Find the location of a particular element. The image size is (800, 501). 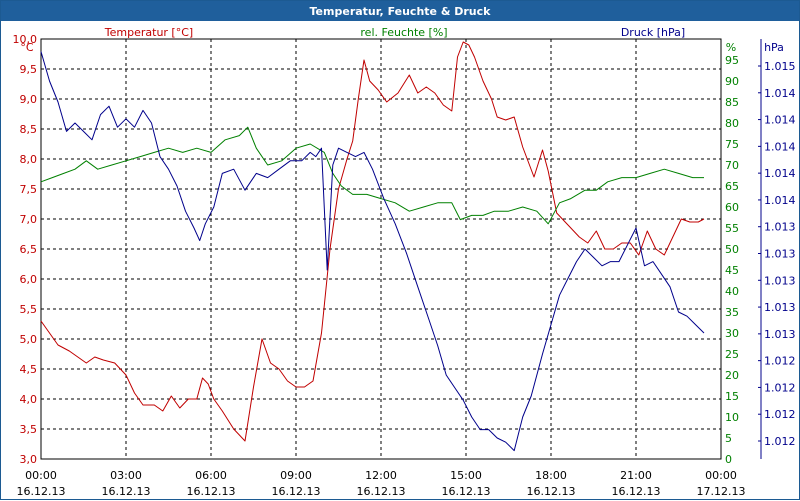

temperature-tick-label: 6,0 is located at coordinates (29, 279).